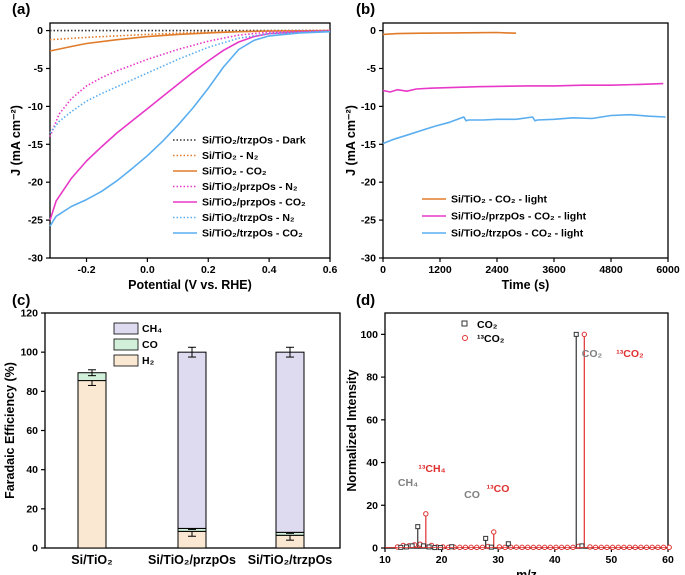 The image size is (685, 575). I want to click on x-tick-label: 10, so click(385, 560).